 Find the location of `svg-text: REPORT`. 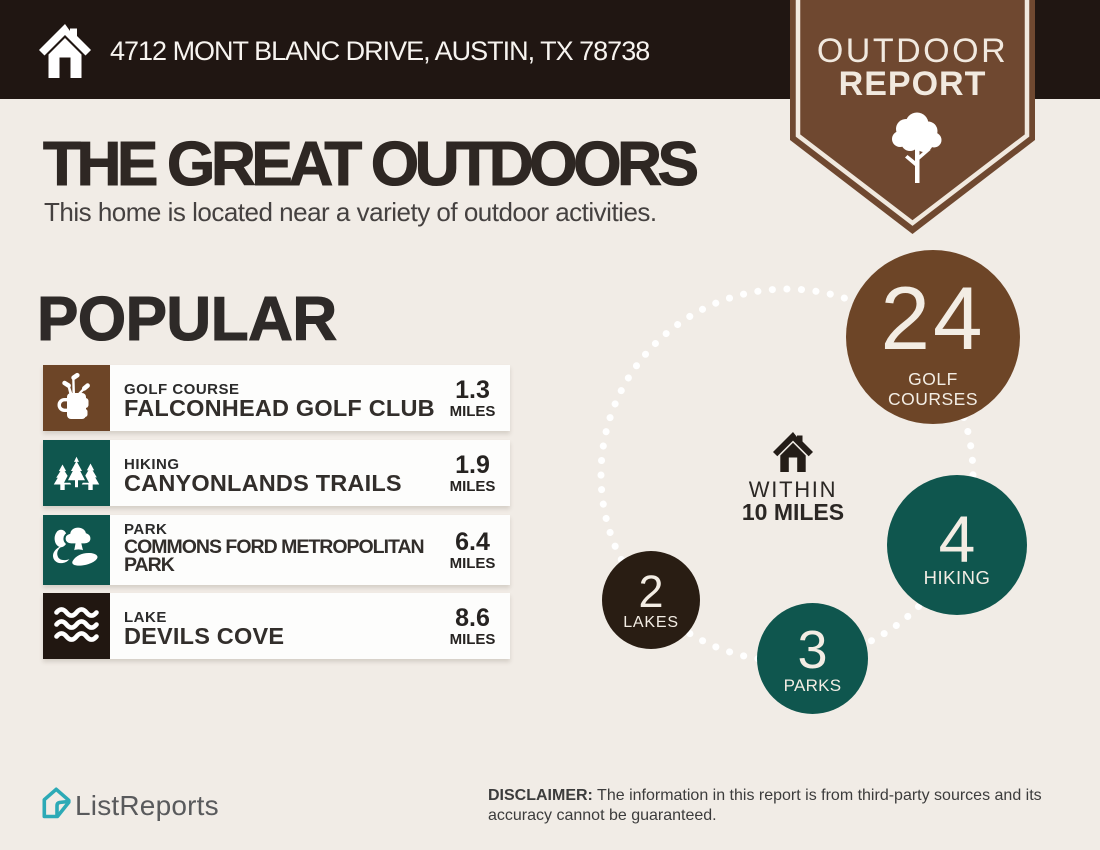

svg-text: REPORT is located at coordinates (913, 84).